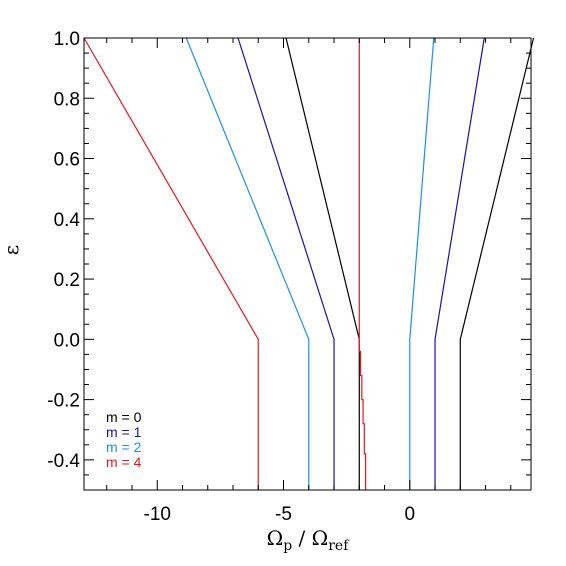 The height and width of the screenshot is (566, 566). I want to click on y-tick-label: -0.2, so click(63, 401).